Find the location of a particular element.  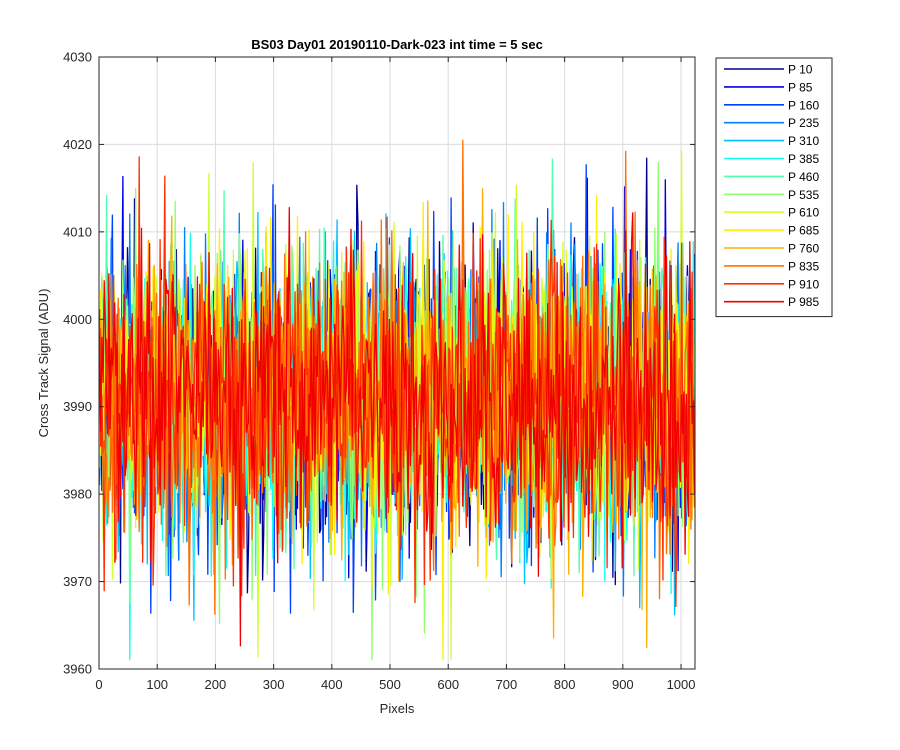

legend-label: P 535 is located at coordinates (803, 195).